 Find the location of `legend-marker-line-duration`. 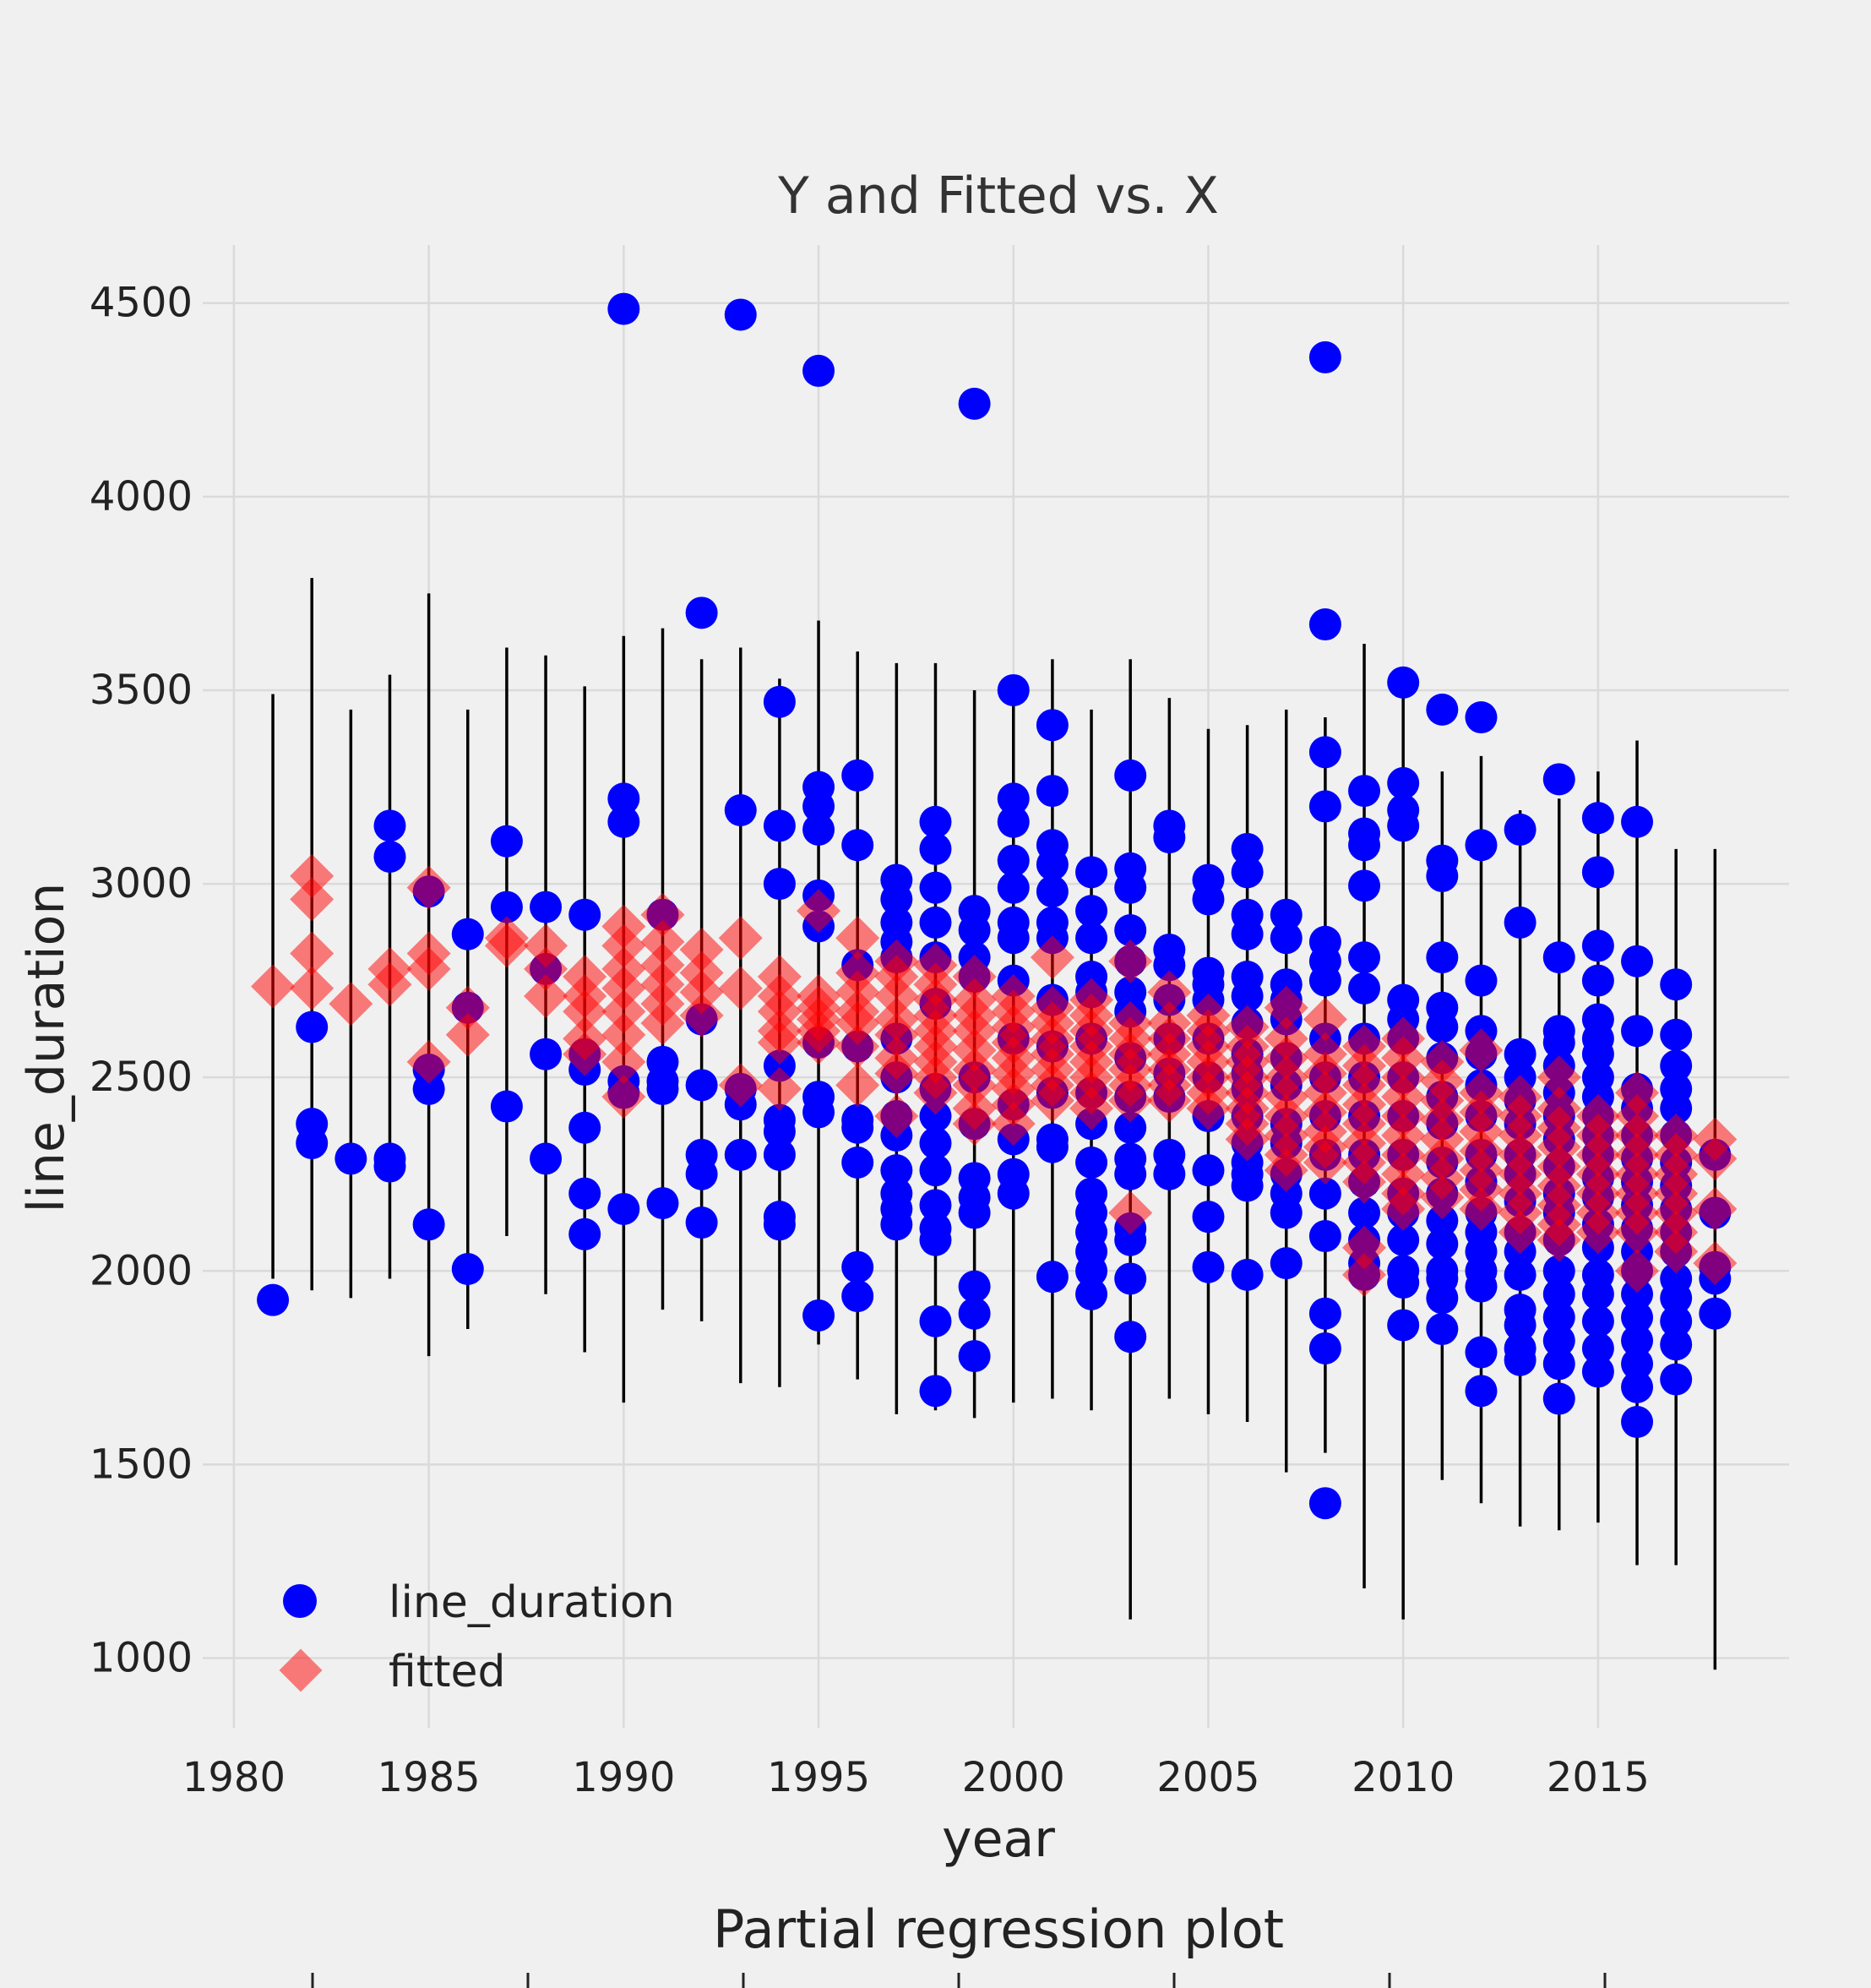

legend-marker-line-duration is located at coordinates (300, 1601).